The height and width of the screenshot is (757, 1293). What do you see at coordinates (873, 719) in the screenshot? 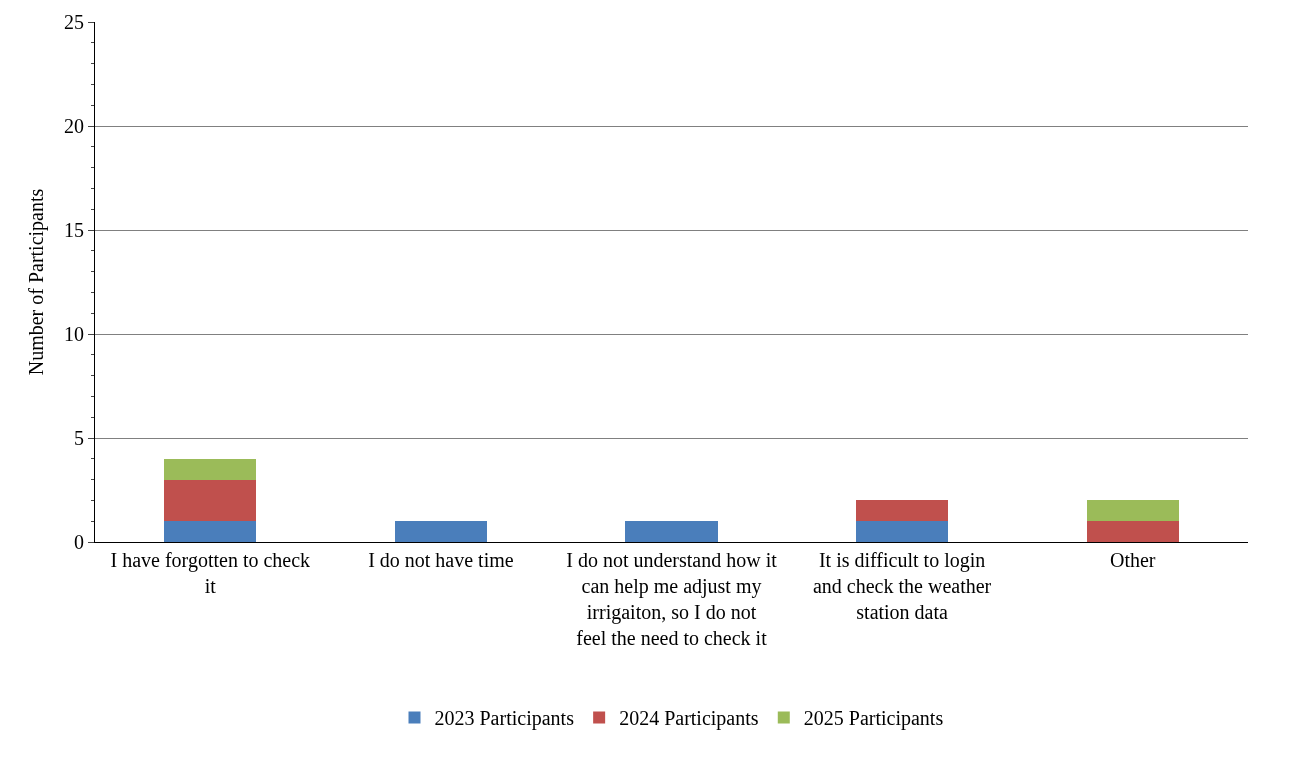
I see `legend-label: 2025 Participants` at bounding box center [873, 719].